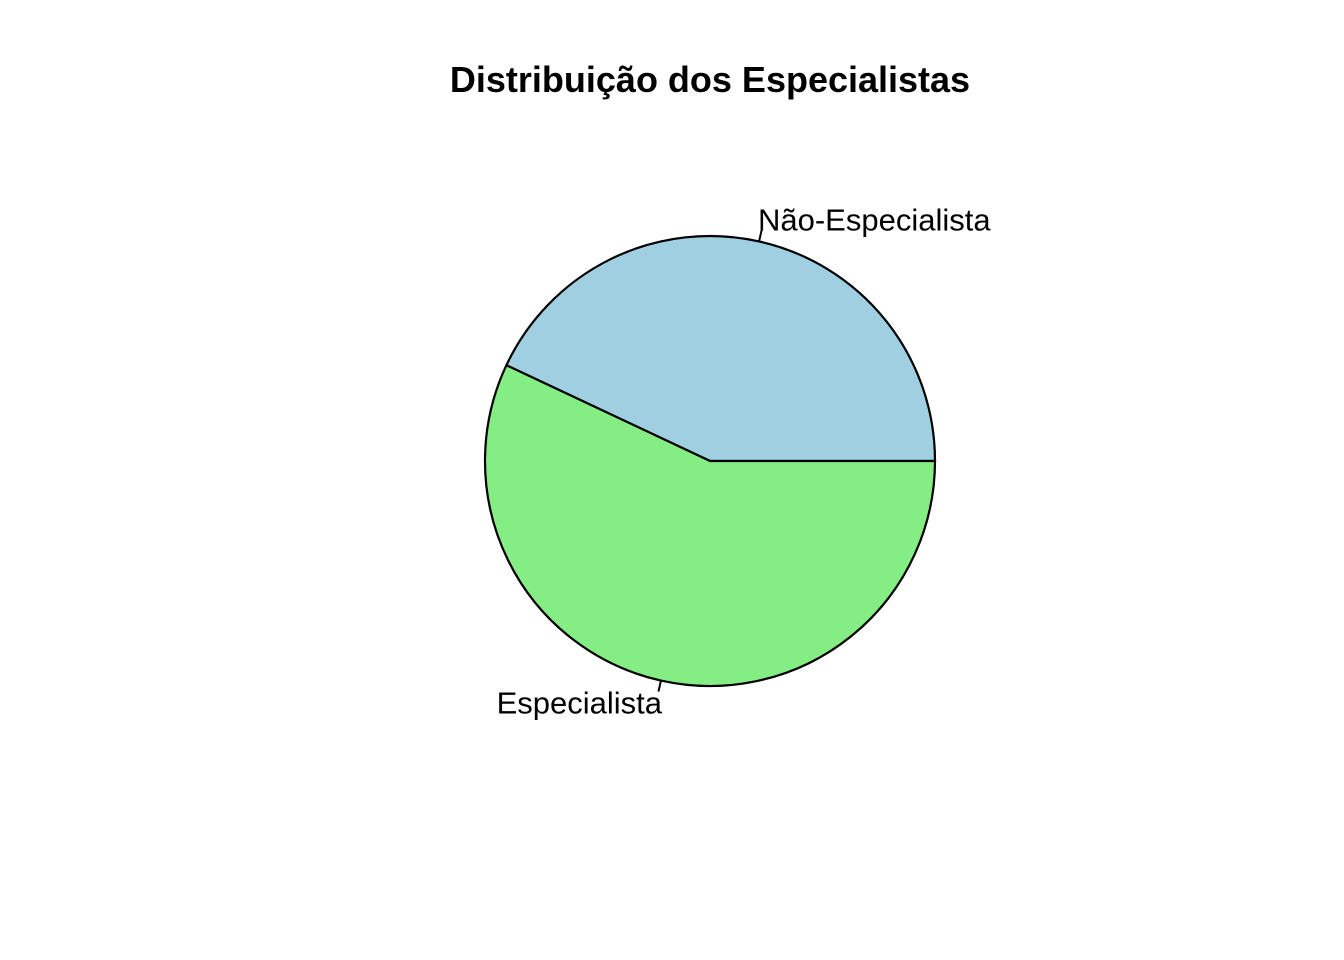  Describe the element at coordinates (580, 703) in the screenshot. I see `slice-label-especialista: Especialista` at that location.